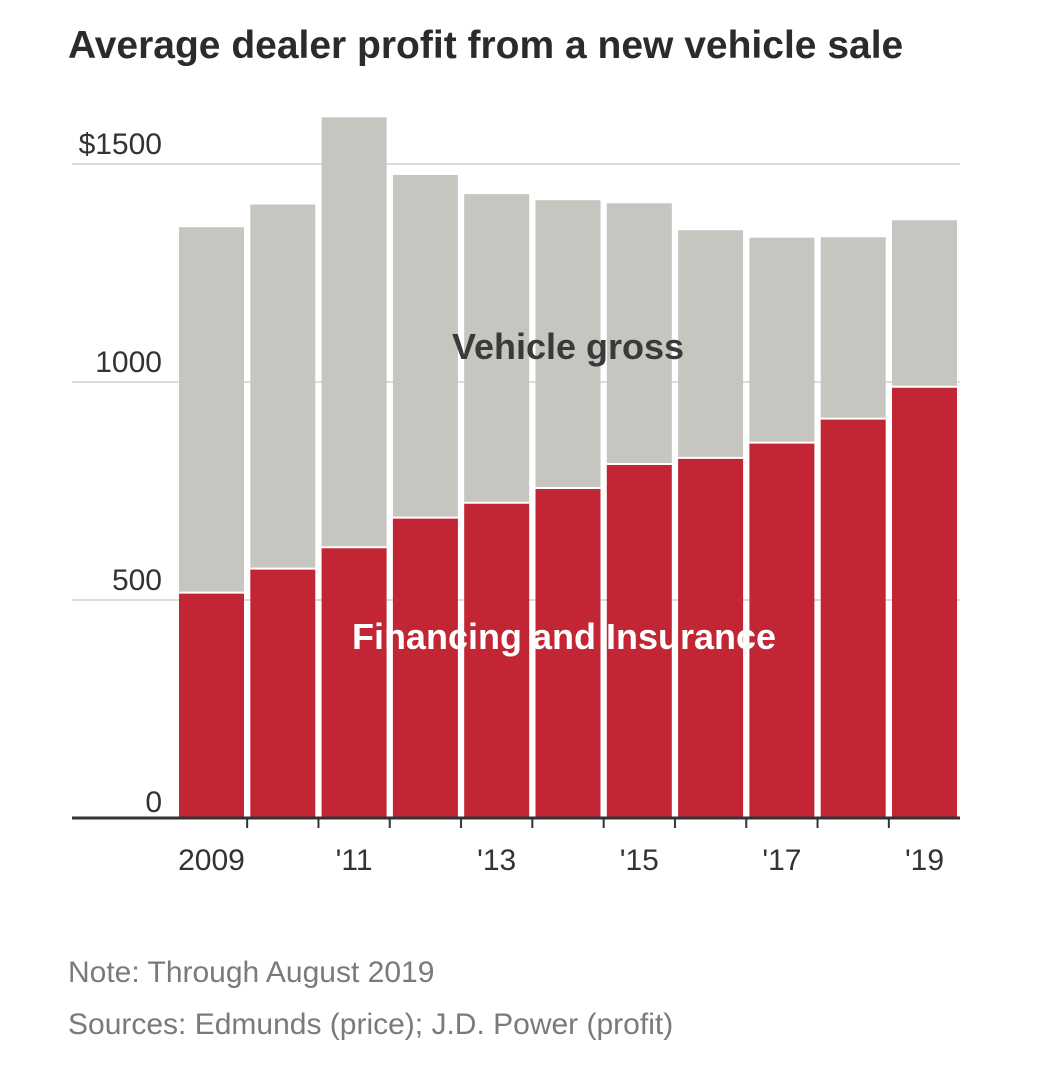 The image size is (1053, 1074). Describe the element at coordinates (251, 972) in the screenshot. I see `chart-note: Note: Through August 2019` at that location.